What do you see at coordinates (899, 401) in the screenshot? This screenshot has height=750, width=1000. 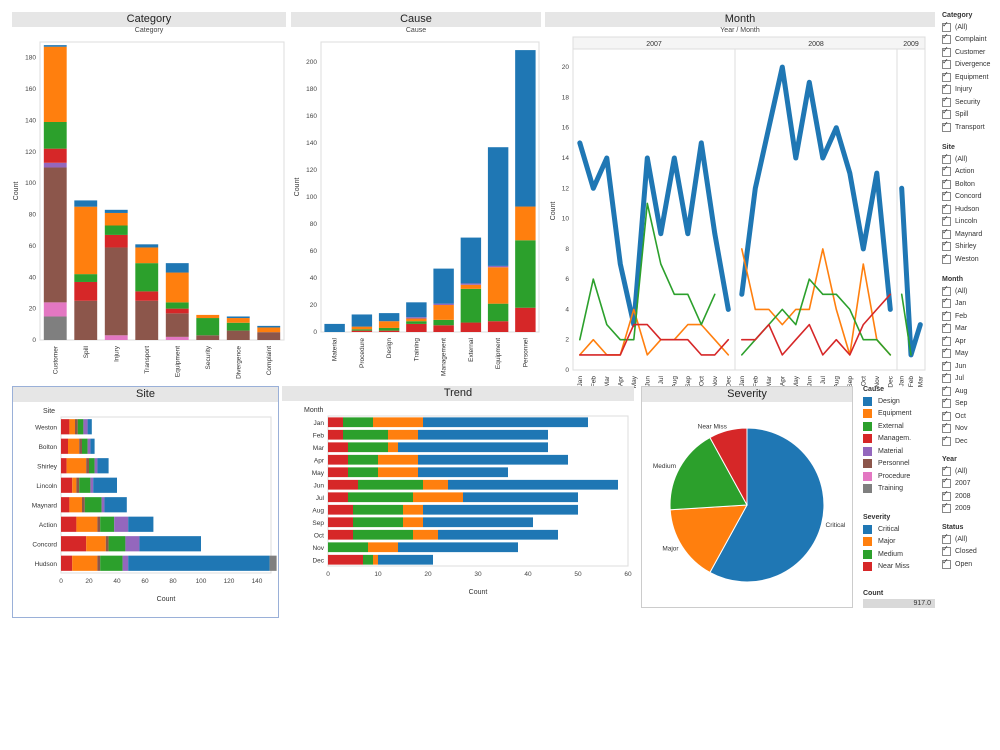 I see `legend-item: Design` at bounding box center [899, 401].